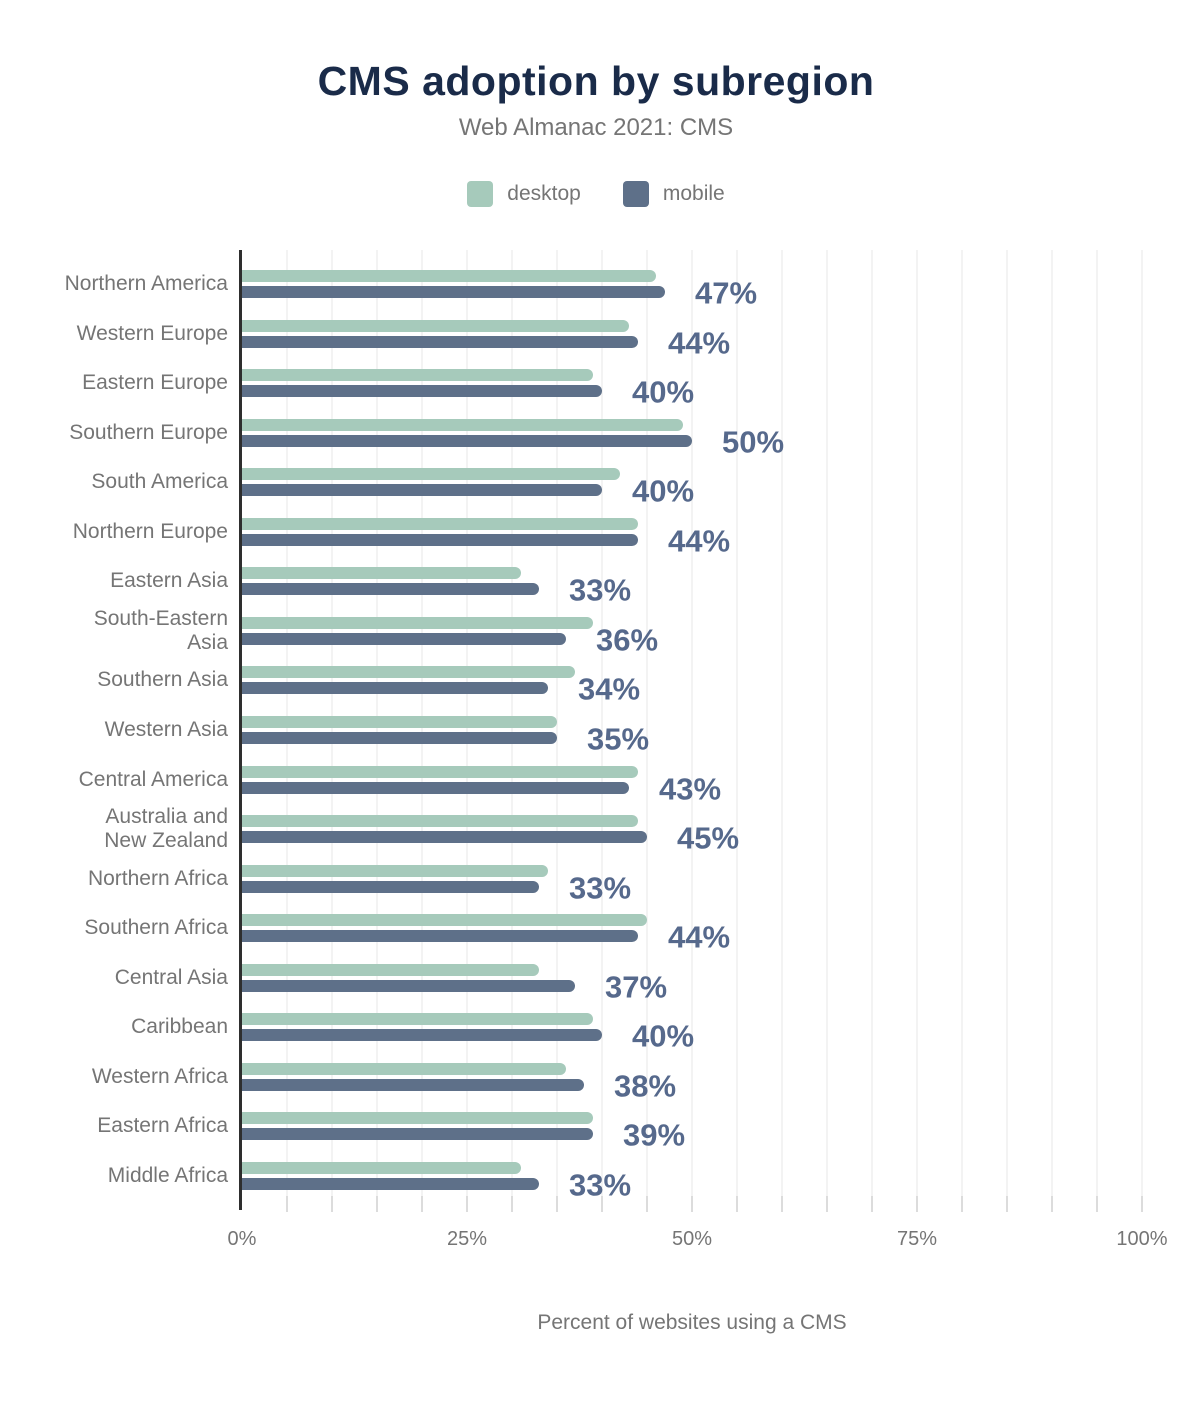 This screenshot has height=1402, width=1200. I want to click on x-tick-label-50%: 50%, so click(692, 1239).